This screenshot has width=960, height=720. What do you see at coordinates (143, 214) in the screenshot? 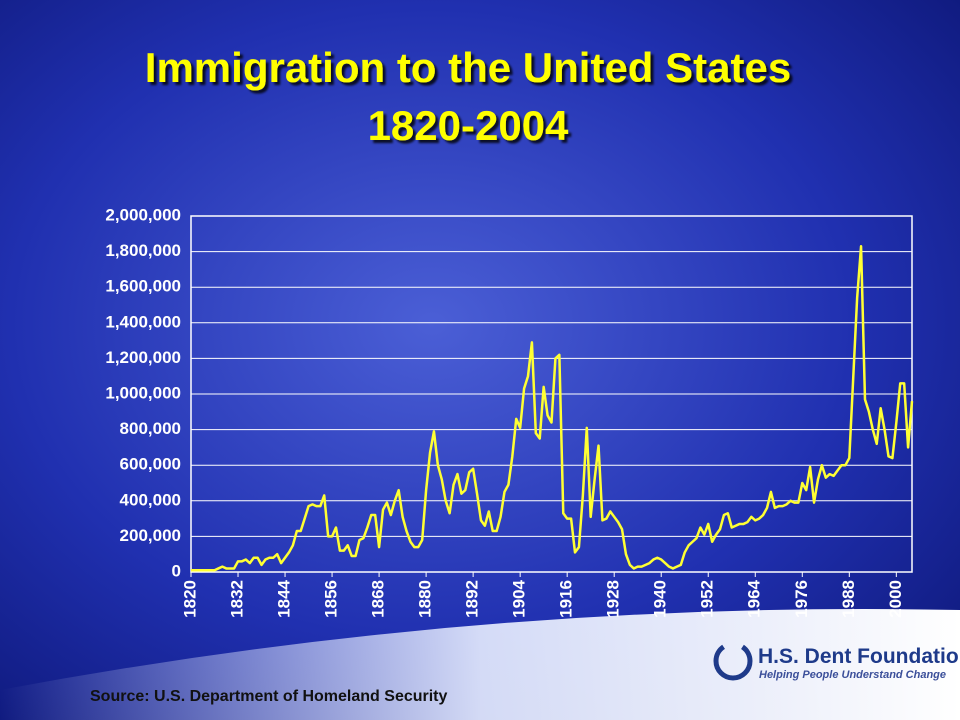
I see `y-tick-label: 2,000,000` at bounding box center [143, 214].